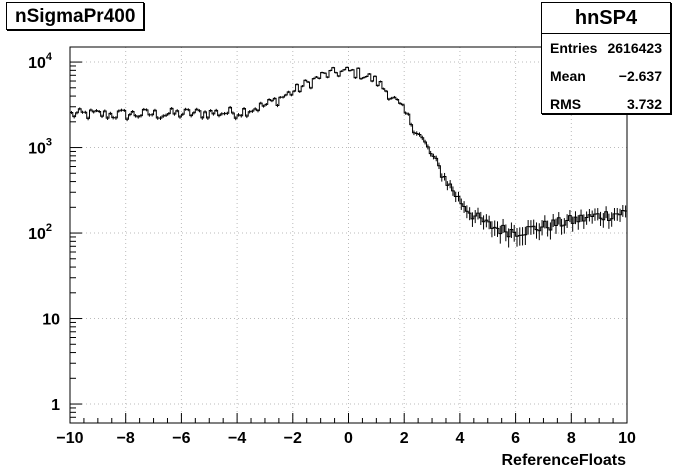 This screenshot has height=472, width=696. Describe the element at coordinates (606, 104) in the screenshot. I see `stats-row-rms: RMS 3.732` at that location.